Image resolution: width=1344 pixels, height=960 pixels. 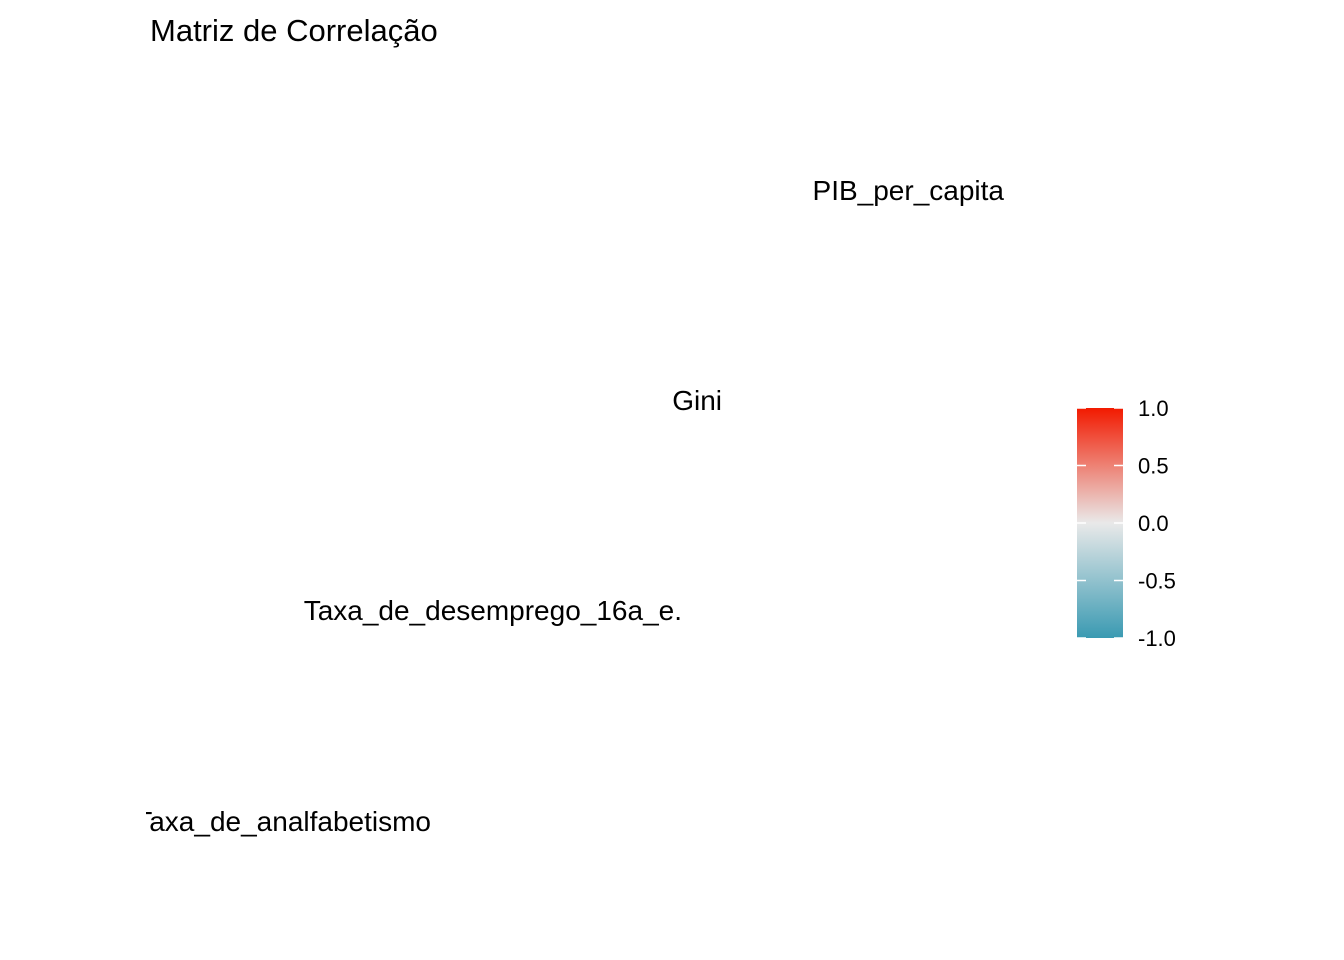 I want to click on variable-label: Gini, so click(x=697, y=400).